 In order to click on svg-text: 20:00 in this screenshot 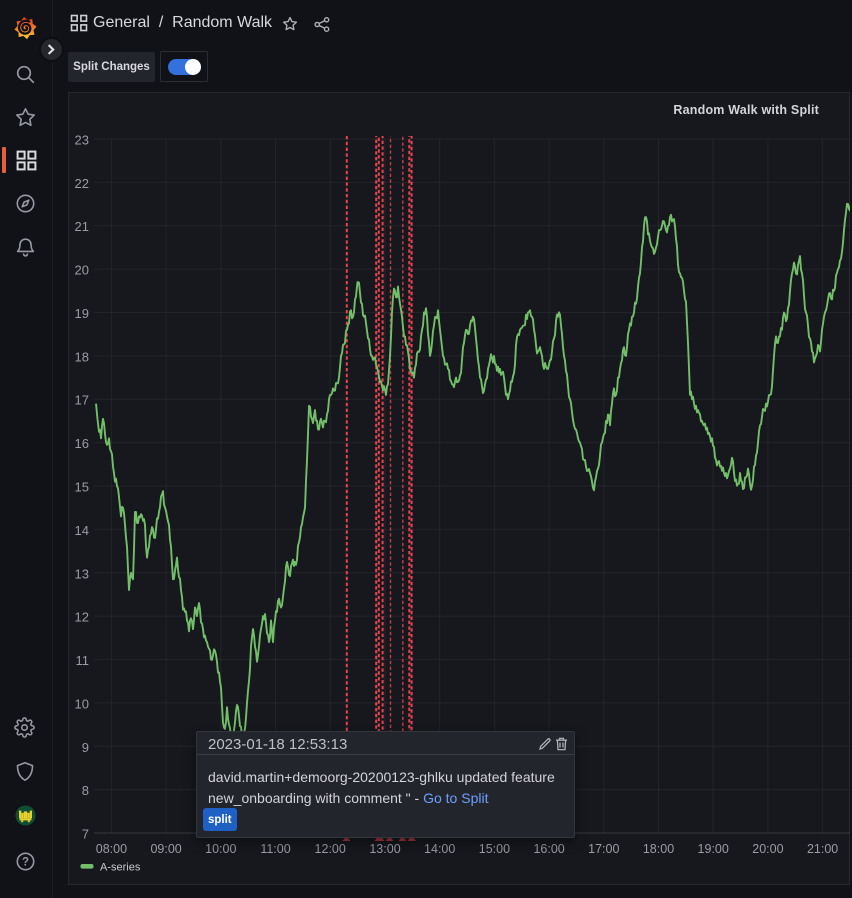, I will do `click(767, 849)`.